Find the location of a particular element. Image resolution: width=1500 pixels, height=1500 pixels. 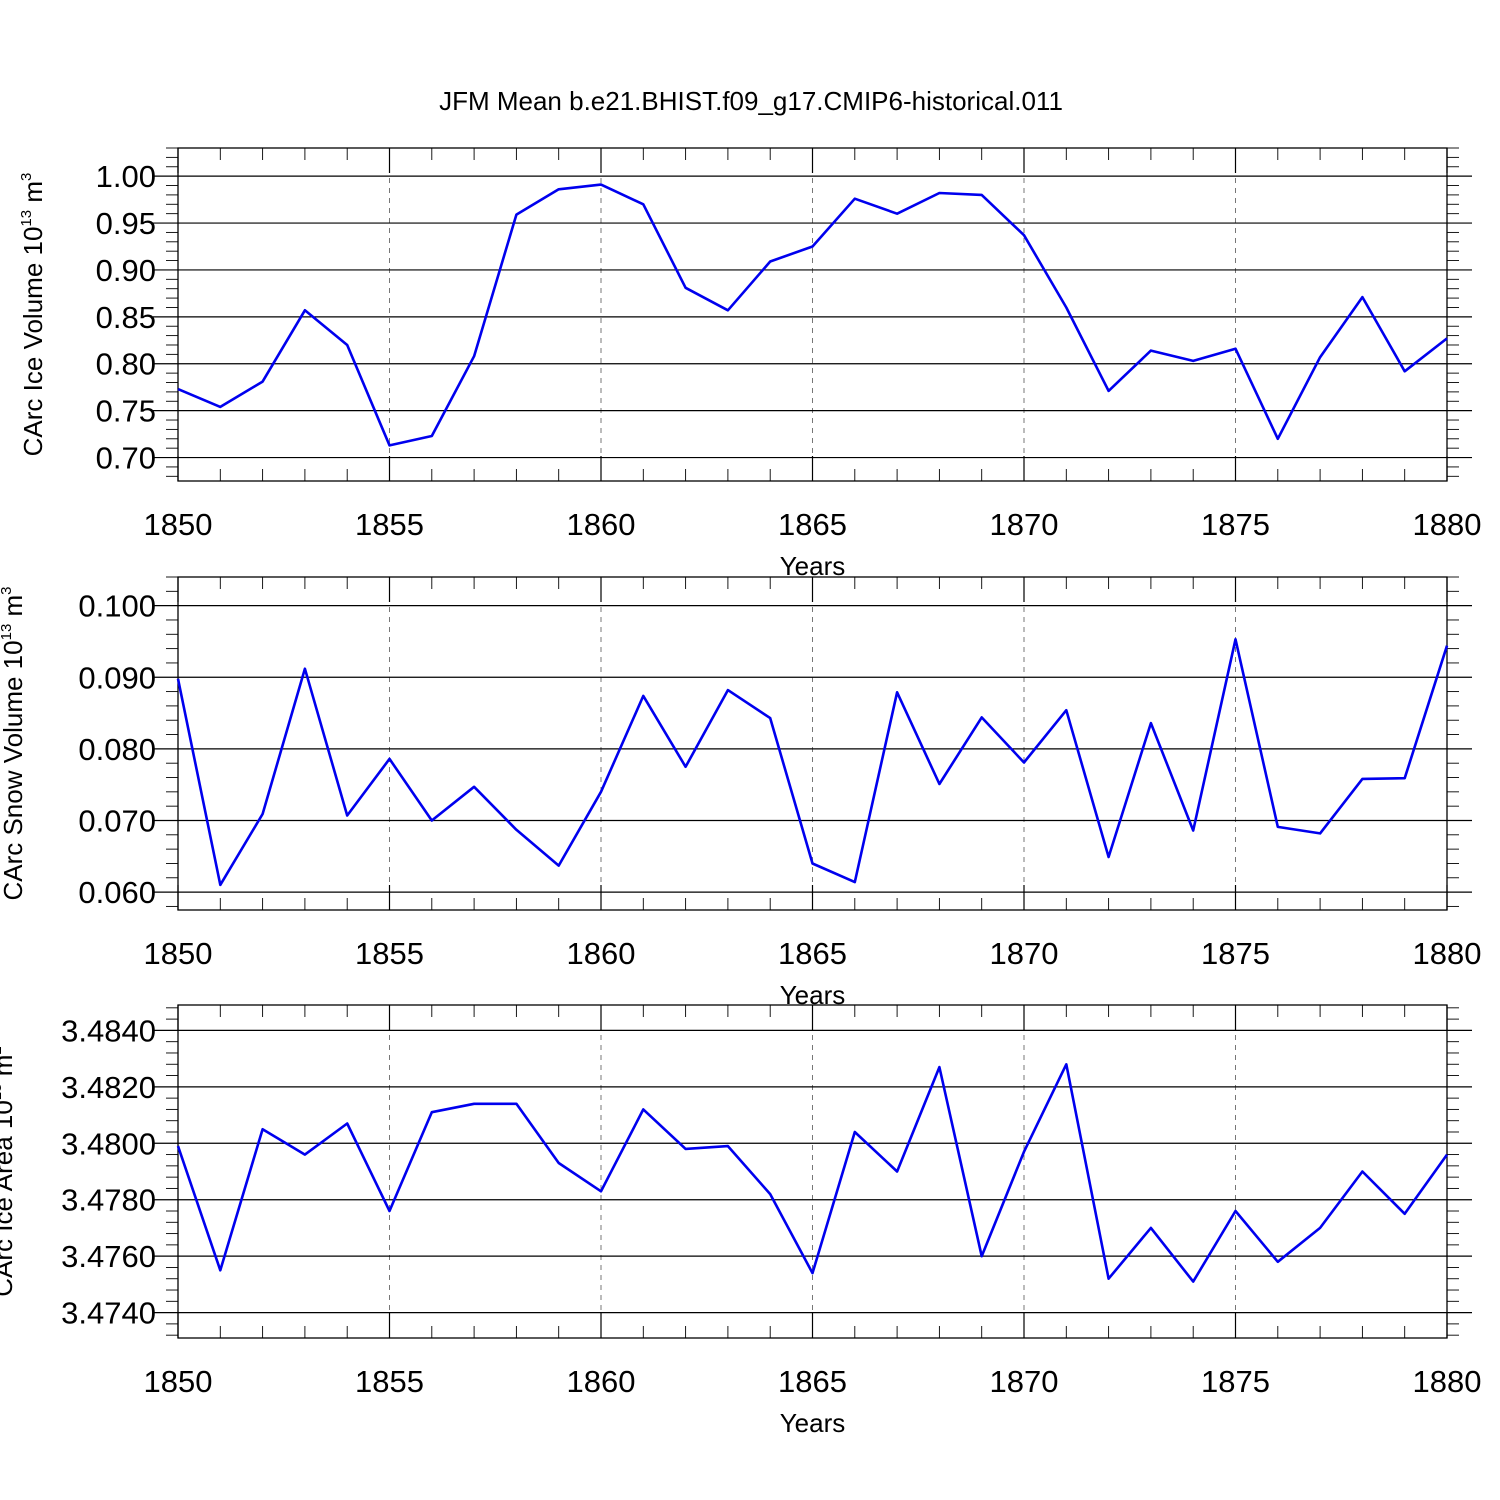

y-axis-title: CArc Snow Volume 1013 m3 is located at coordinates (14, 743).